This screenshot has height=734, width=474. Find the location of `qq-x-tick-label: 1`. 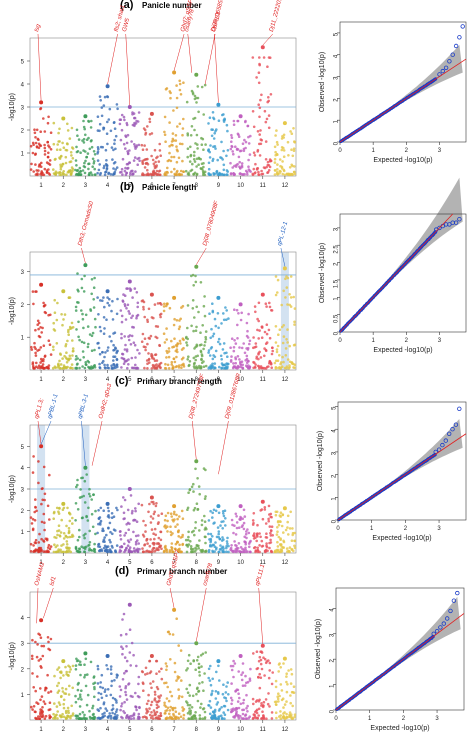

qq-x-tick-label: 1 is located at coordinates (372, 529).